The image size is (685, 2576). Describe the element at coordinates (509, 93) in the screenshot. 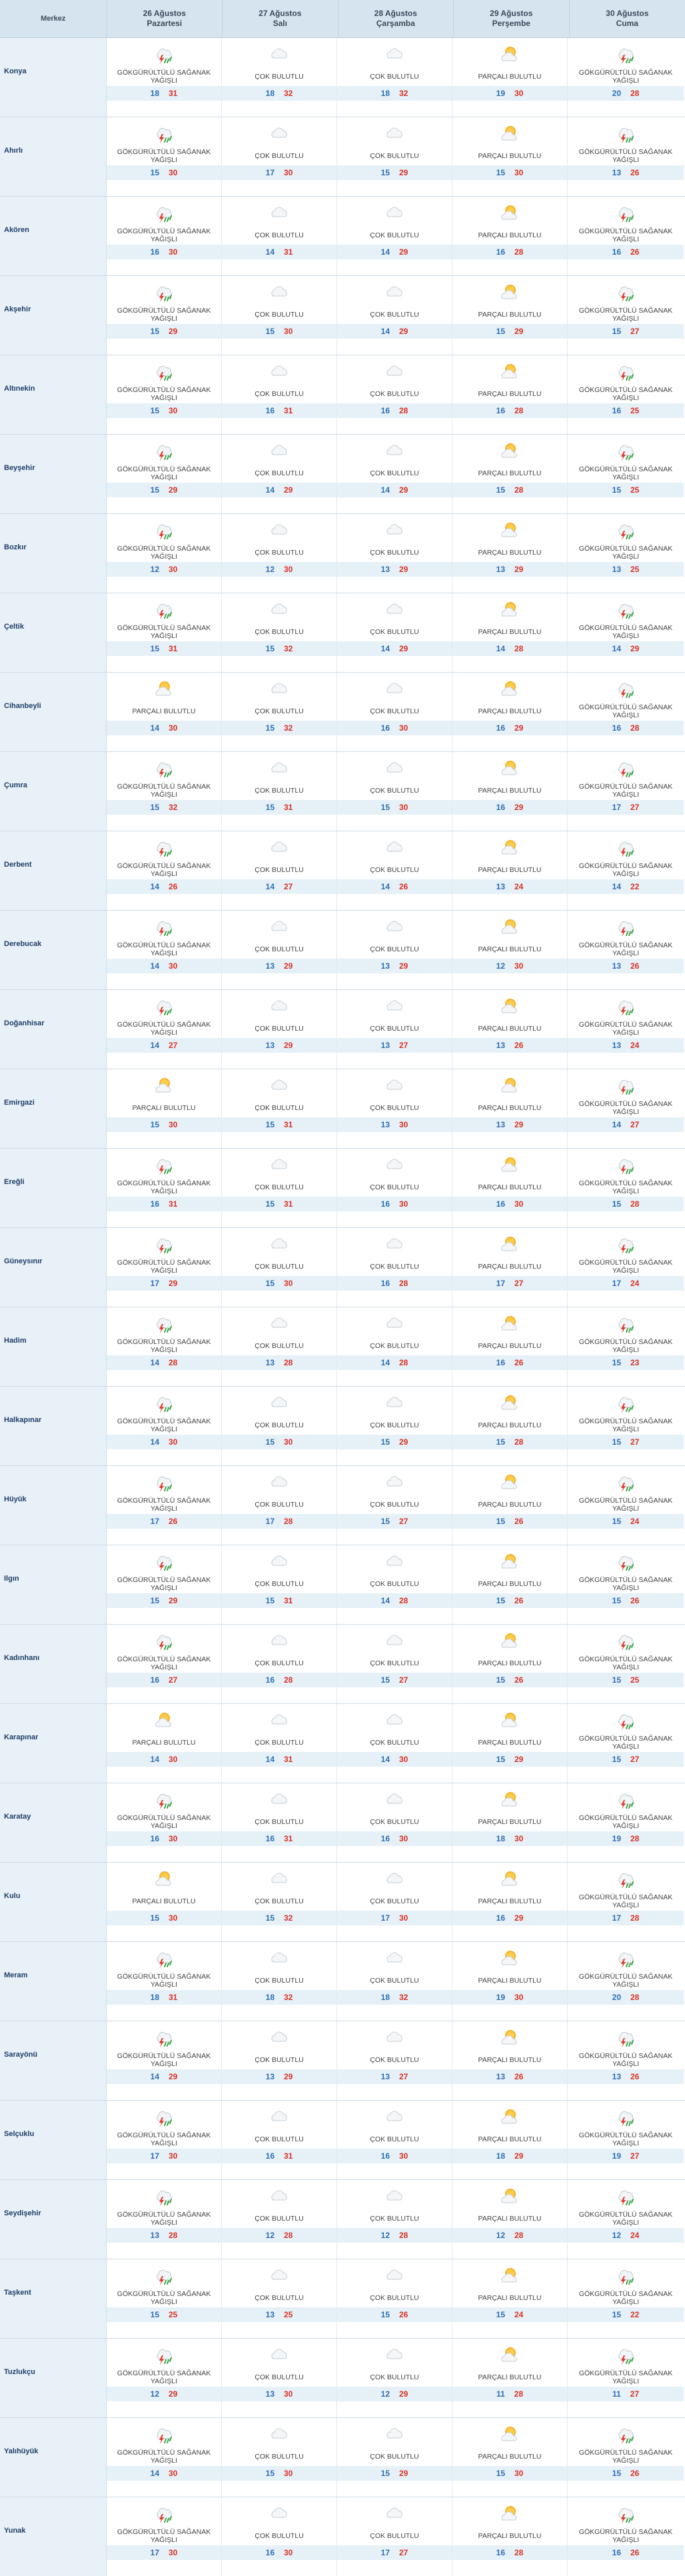

I see `temperature-band: 19 30` at that location.